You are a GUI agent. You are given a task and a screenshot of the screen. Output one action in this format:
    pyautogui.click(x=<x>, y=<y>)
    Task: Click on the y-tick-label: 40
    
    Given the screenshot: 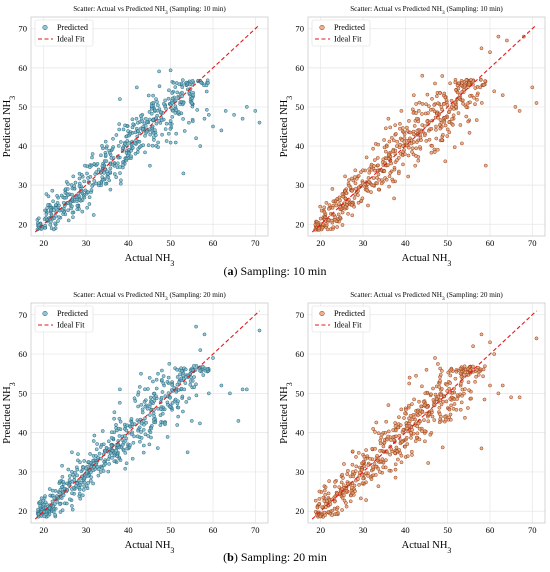 What is the action you would take?
    pyautogui.click(x=299, y=433)
    